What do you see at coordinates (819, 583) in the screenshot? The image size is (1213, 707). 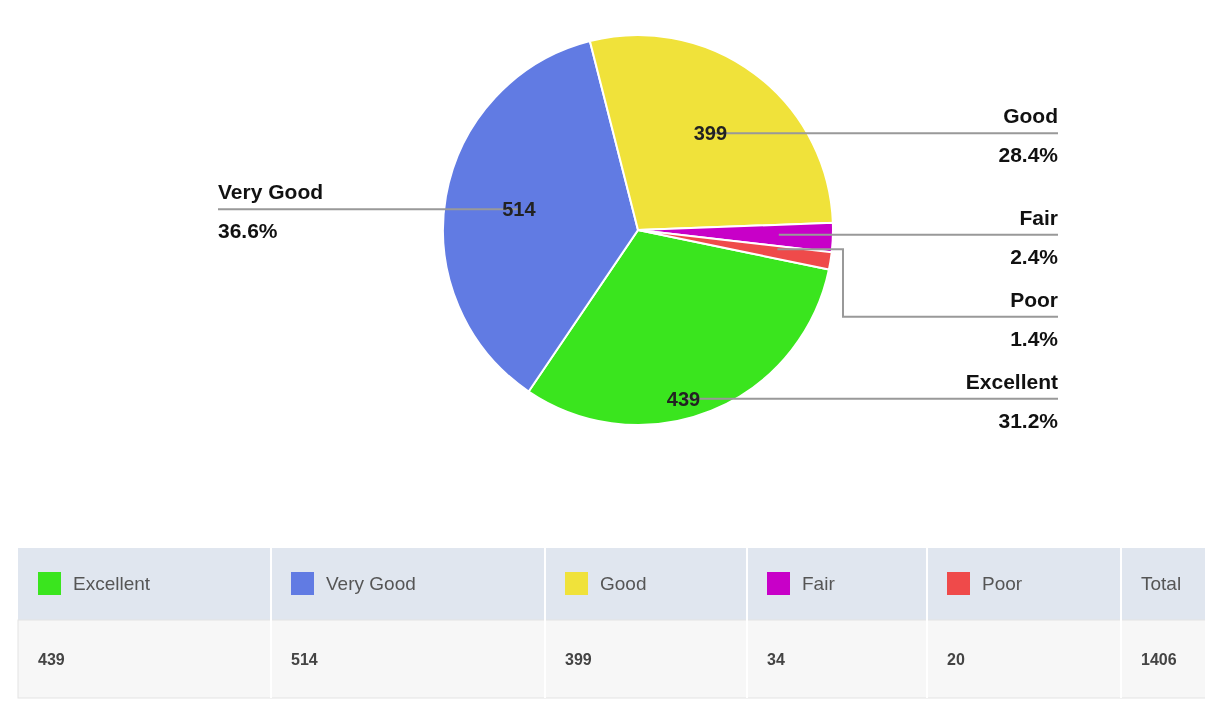 I see `category-label: Fair` at bounding box center [819, 583].